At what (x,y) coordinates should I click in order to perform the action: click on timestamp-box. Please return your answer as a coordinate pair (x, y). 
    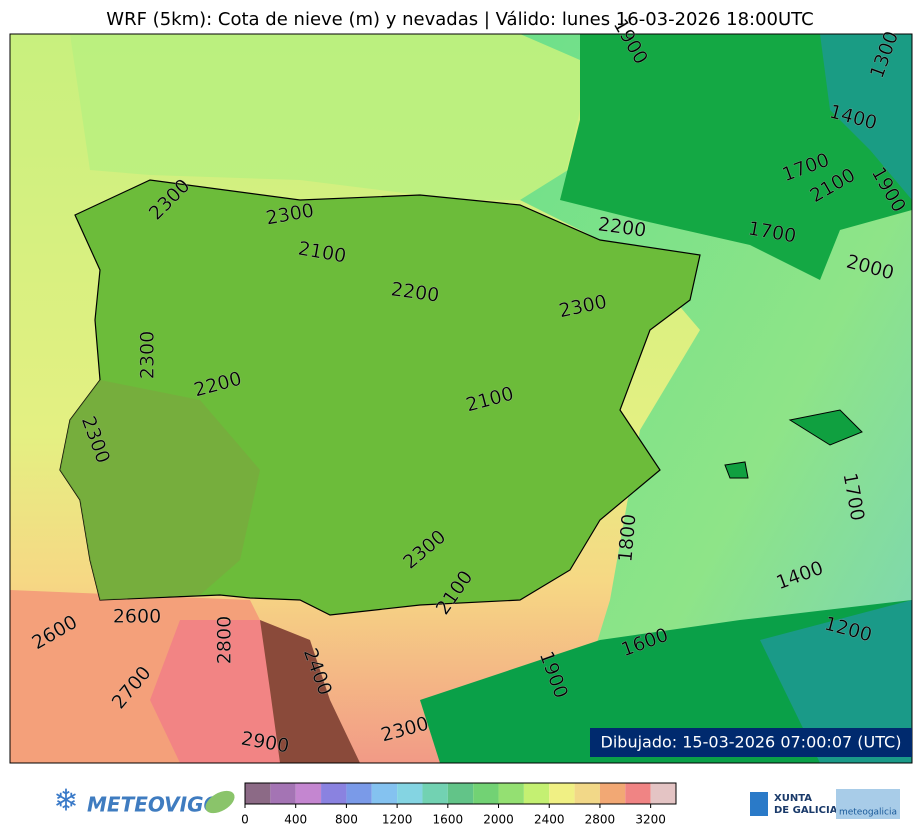
    Looking at the image, I should click on (751, 742).